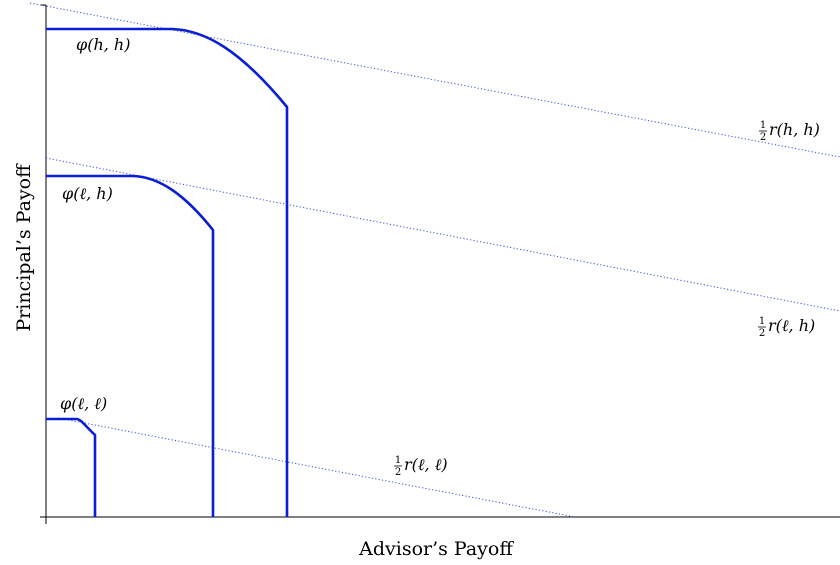 The image size is (840, 565). What do you see at coordinates (316, 467) in the screenshot?
I see `reference-line-ll` at bounding box center [316, 467].